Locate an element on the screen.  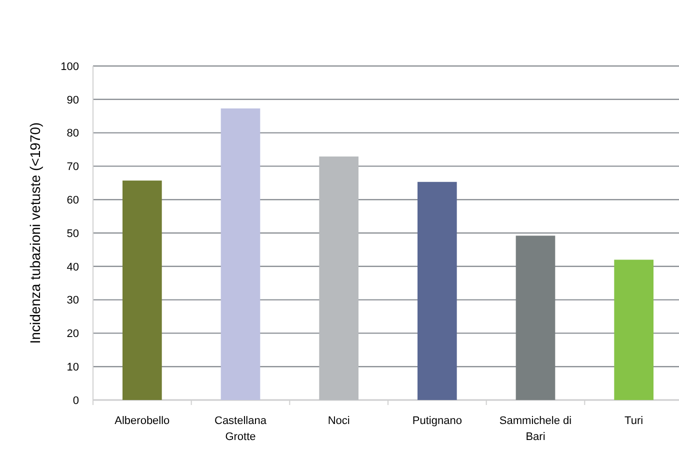
y-tick-label: 70 is located at coordinates (72, 167).